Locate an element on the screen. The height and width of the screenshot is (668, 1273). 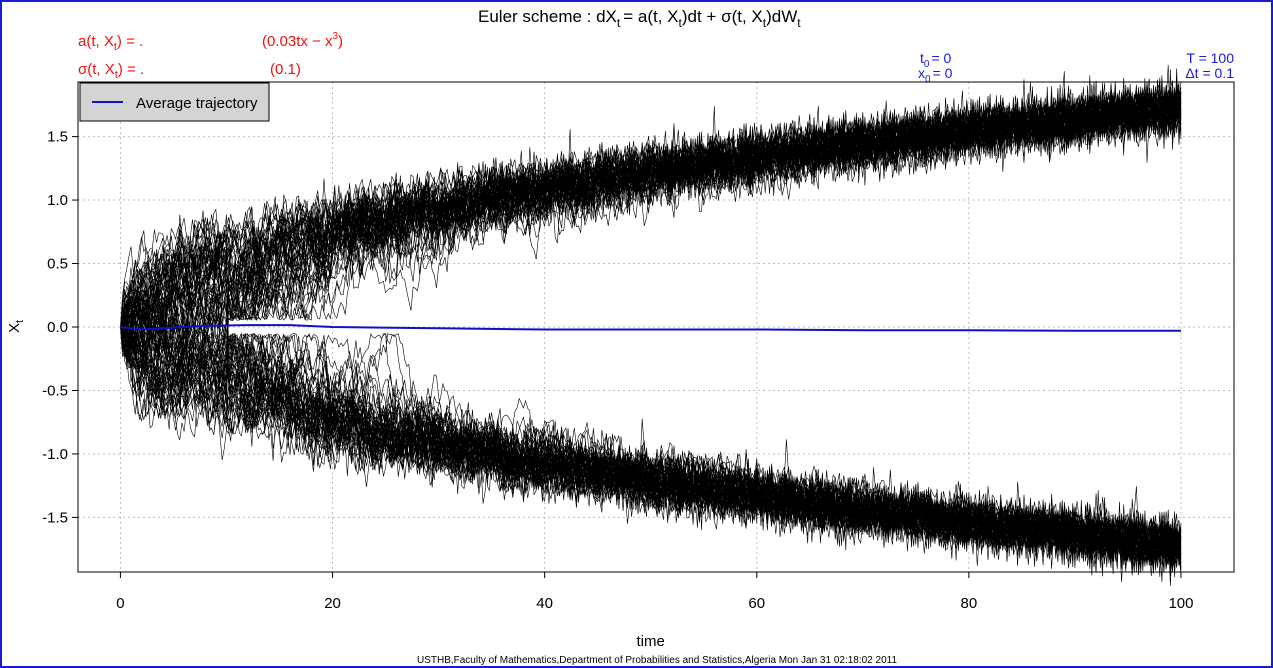
drift-expr-text: (0.03tx − x is located at coordinates (297, 41).